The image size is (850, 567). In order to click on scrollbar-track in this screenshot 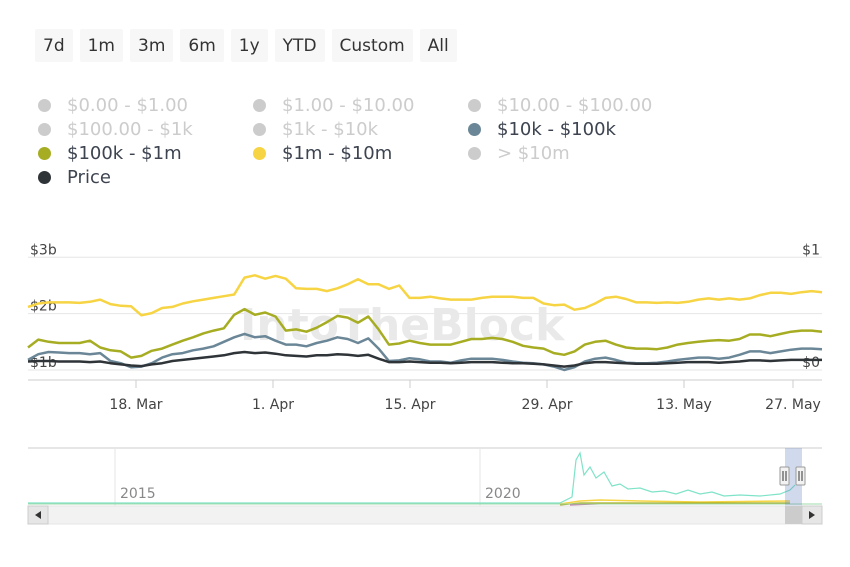, I will do `click(425, 515)`.